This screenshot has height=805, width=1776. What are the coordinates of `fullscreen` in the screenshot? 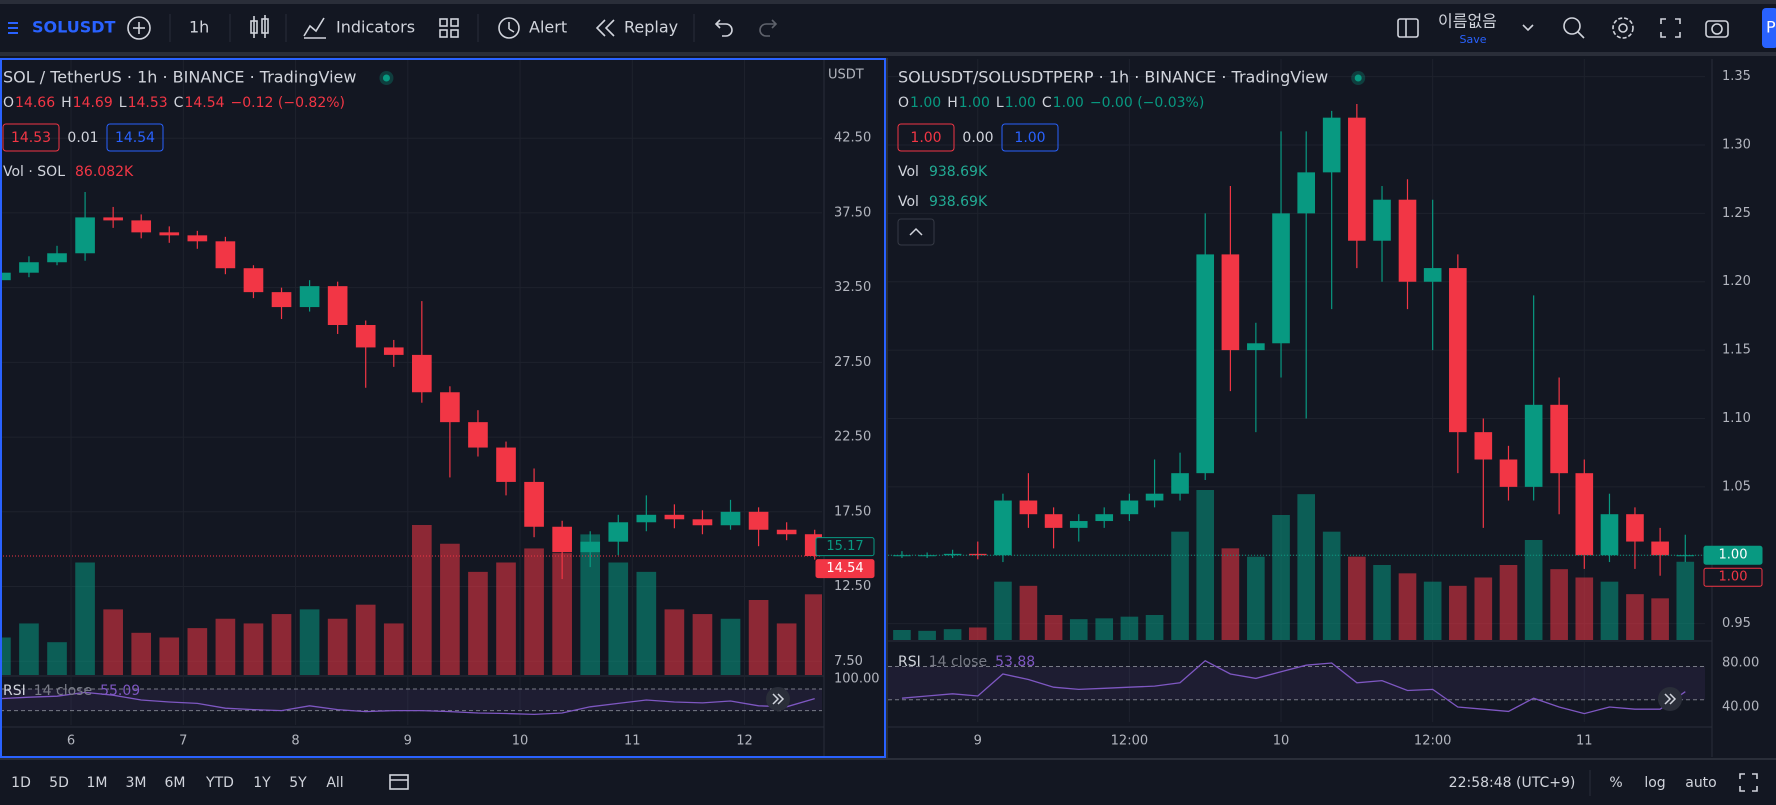 It's located at (1670, 28).